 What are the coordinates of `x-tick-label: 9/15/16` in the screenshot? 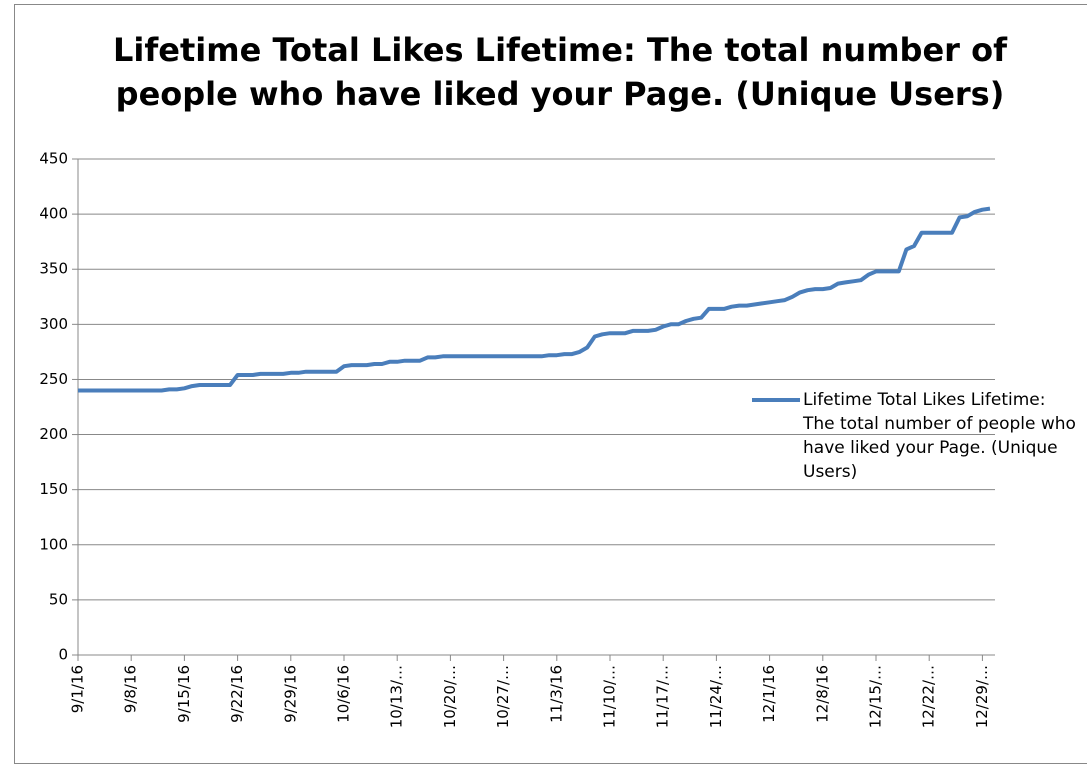 It's located at (184, 694).